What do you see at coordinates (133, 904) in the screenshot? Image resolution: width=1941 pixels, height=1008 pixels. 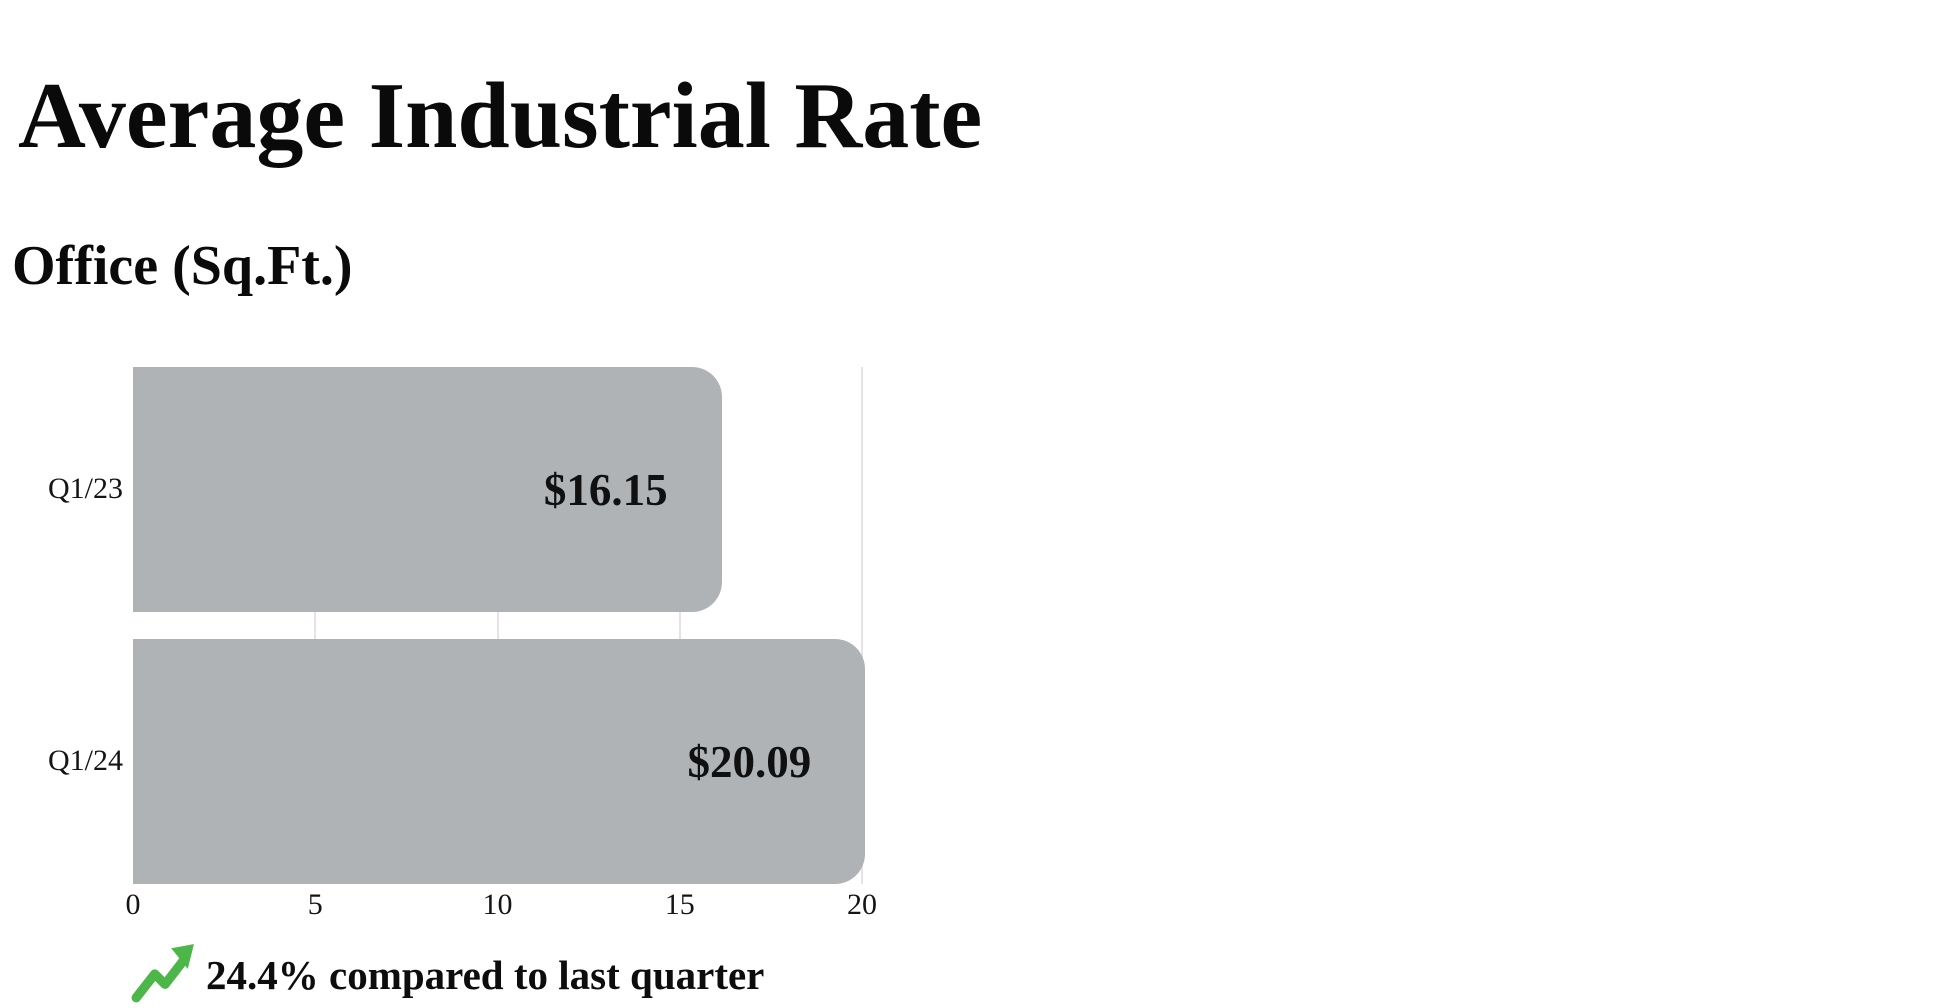 I see `x-tick-label: 0` at bounding box center [133, 904].